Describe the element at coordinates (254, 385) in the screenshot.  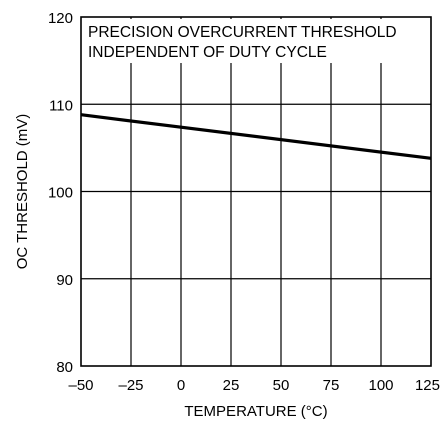
I see `x-tick-labels: –50 –25 0 25 50 75 100 125` at that location.